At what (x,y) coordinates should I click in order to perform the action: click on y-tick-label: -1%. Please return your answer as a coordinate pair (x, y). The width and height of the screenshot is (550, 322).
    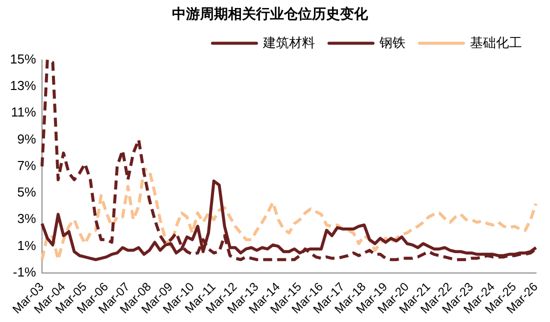
    Looking at the image, I should click on (24, 272).